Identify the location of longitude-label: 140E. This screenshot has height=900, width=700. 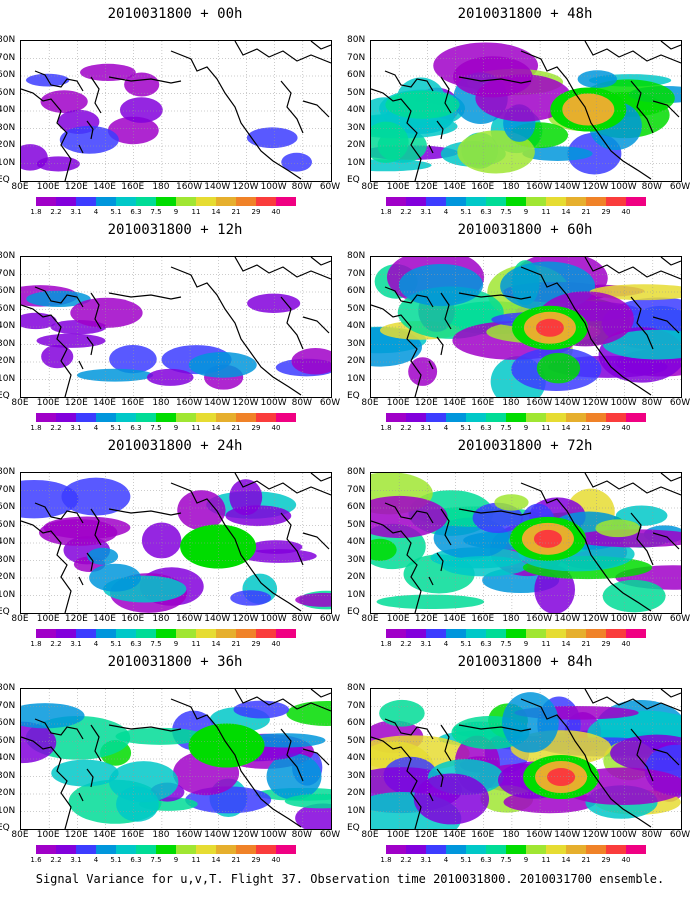
(104, 187).